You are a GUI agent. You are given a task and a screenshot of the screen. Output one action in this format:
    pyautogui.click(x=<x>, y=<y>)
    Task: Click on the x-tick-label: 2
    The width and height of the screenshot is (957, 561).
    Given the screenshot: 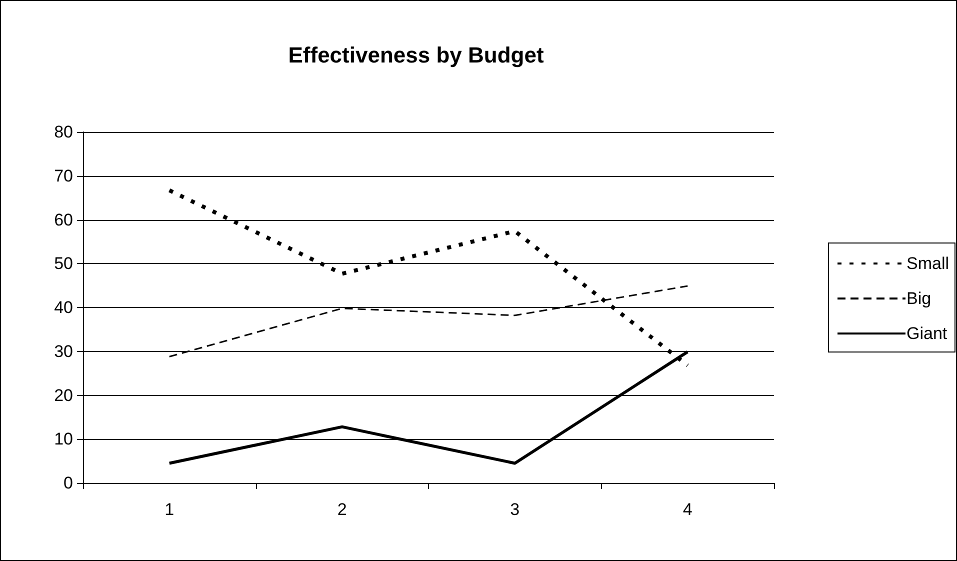 What is the action you would take?
    pyautogui.click(x=342, y=509)
    